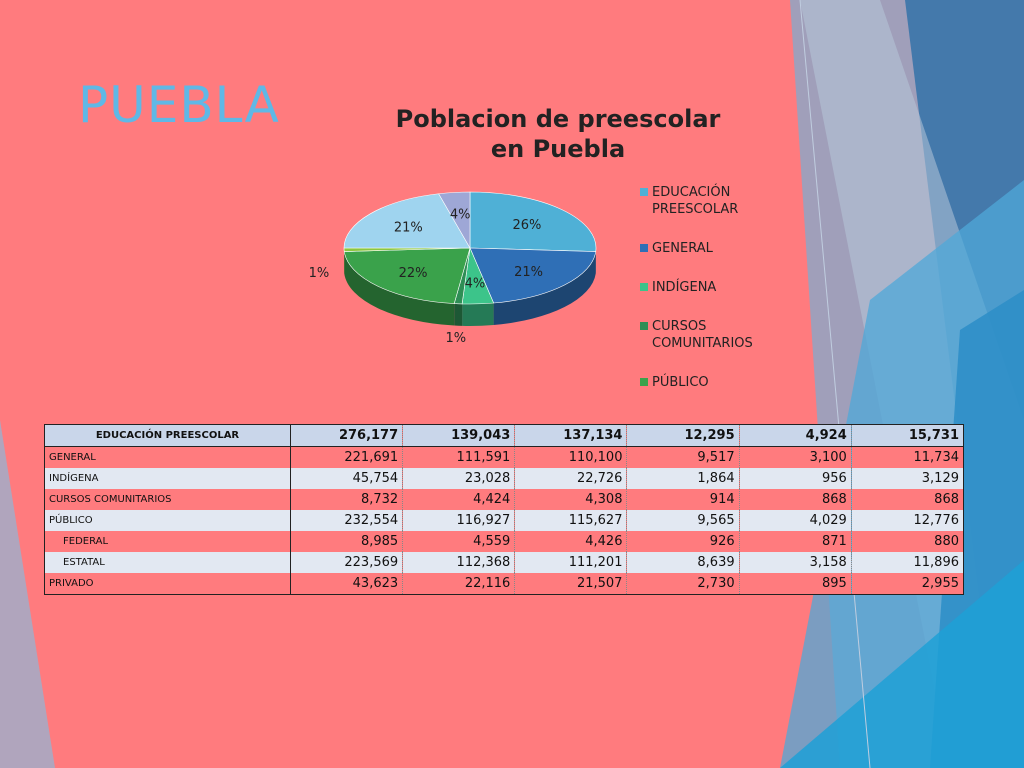  What do you see at coordinates (460, 215) in the screenshot?
I see `pie-label-7: 4%` at bounding box center [460, 215].